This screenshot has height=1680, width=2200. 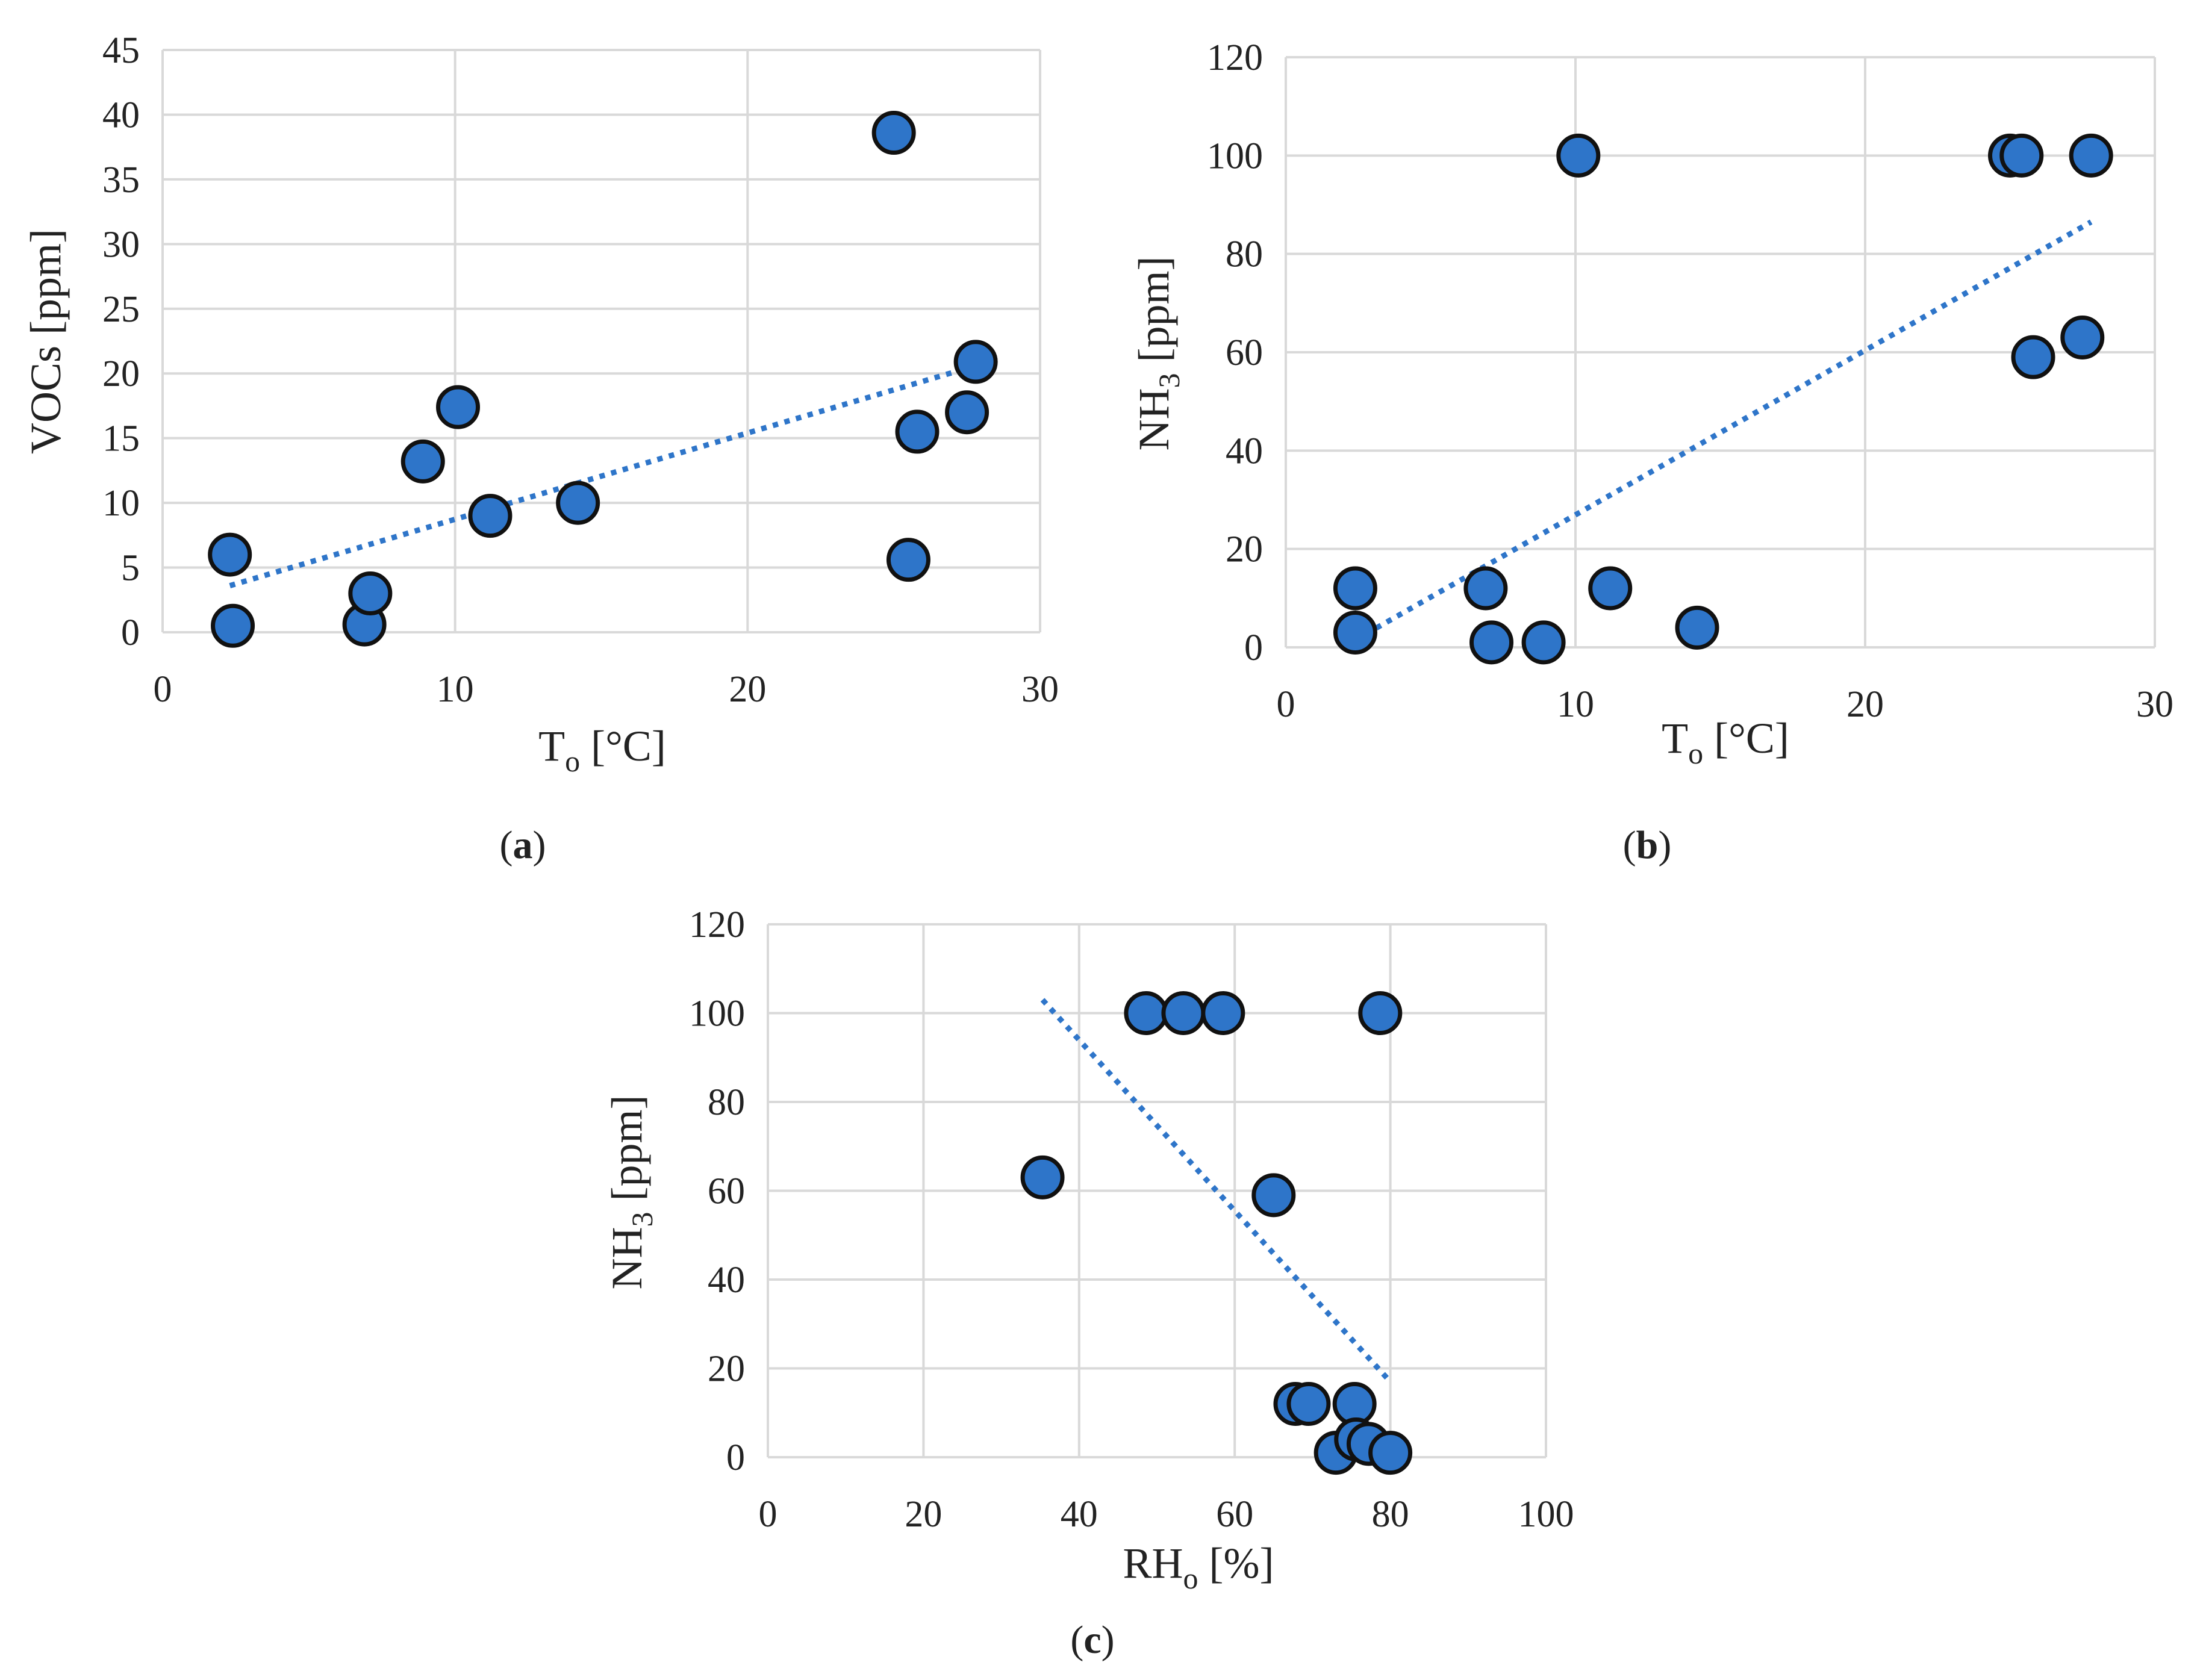 I want to click on y-tick-label-c-4: 80, so click(x=726, y=1102).